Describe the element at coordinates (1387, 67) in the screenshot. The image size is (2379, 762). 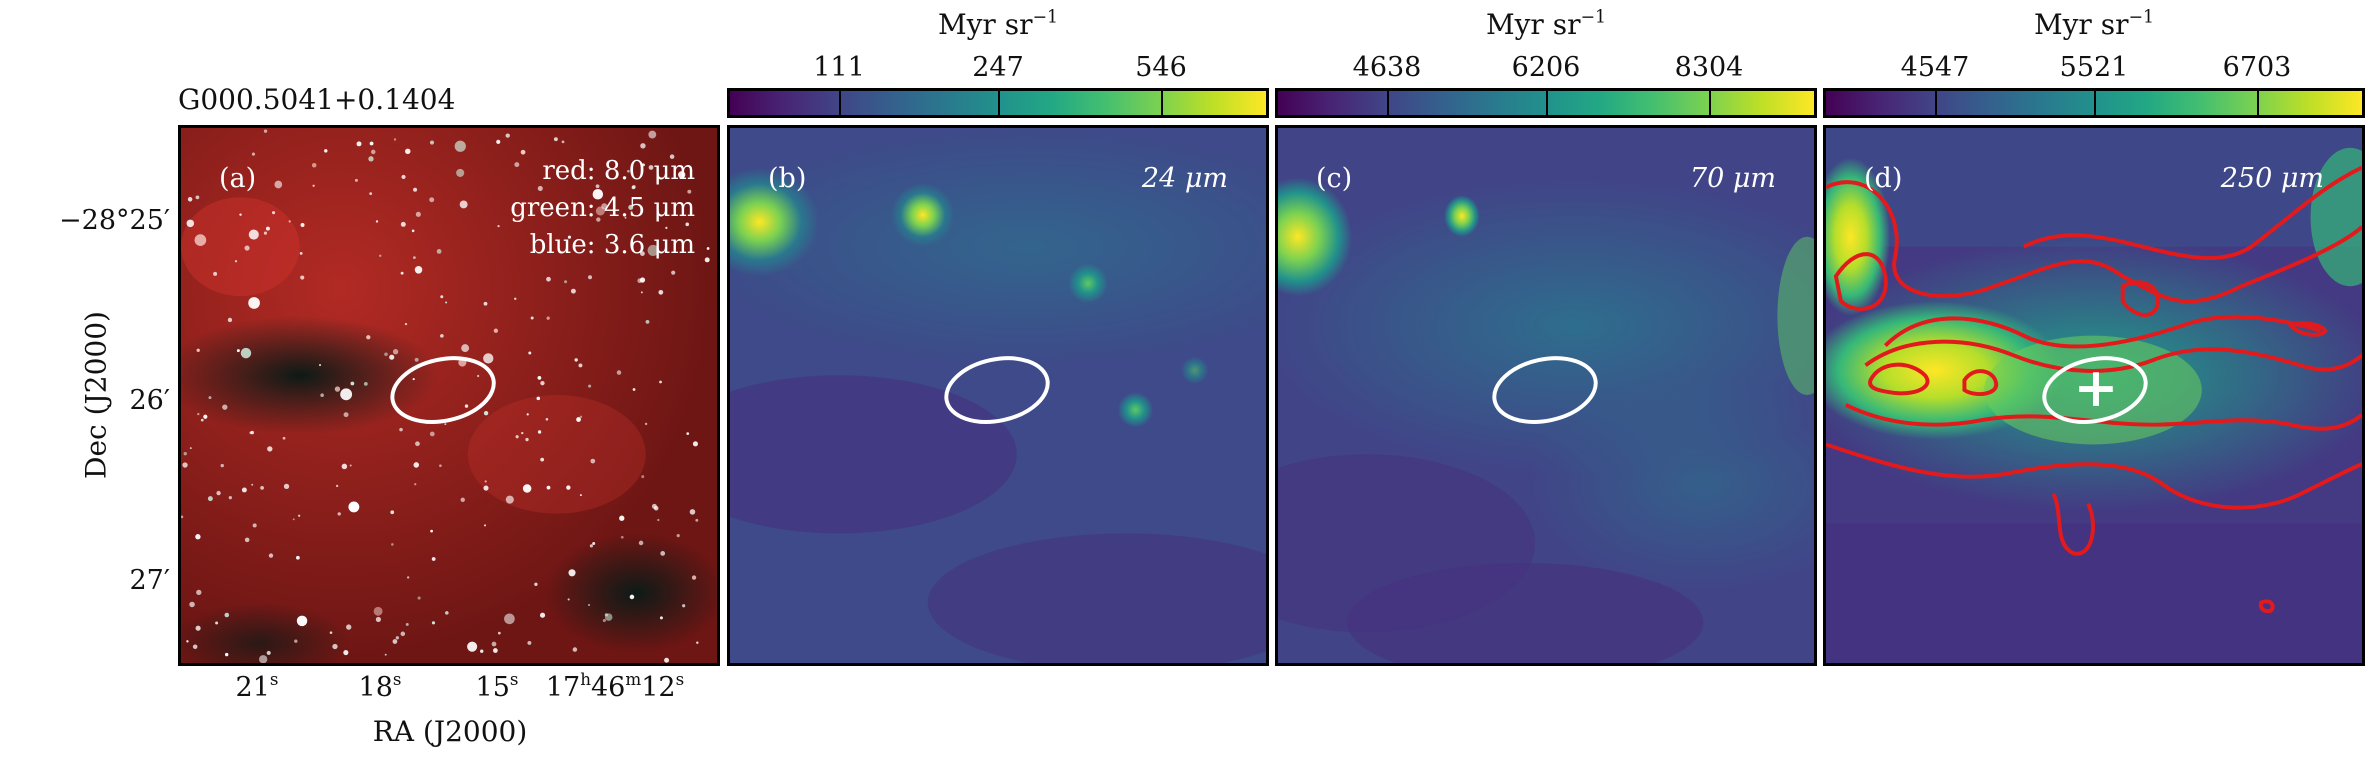
I see `colorbar-tick-label: 4638` at that location.